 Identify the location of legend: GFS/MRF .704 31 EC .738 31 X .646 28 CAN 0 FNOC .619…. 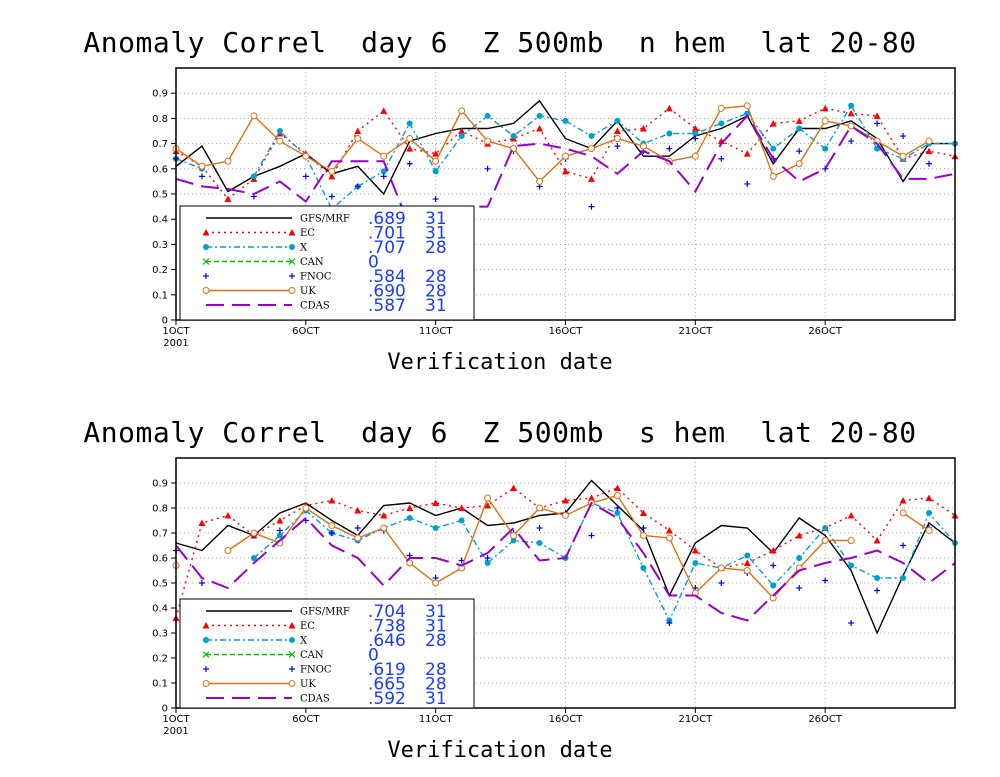
(327, 653).